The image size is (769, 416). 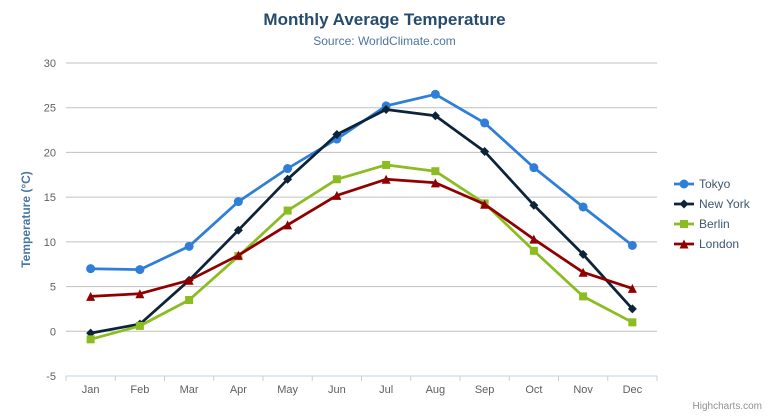 I want to click on x-axis-label: Oct, so click(x=533, y=390).